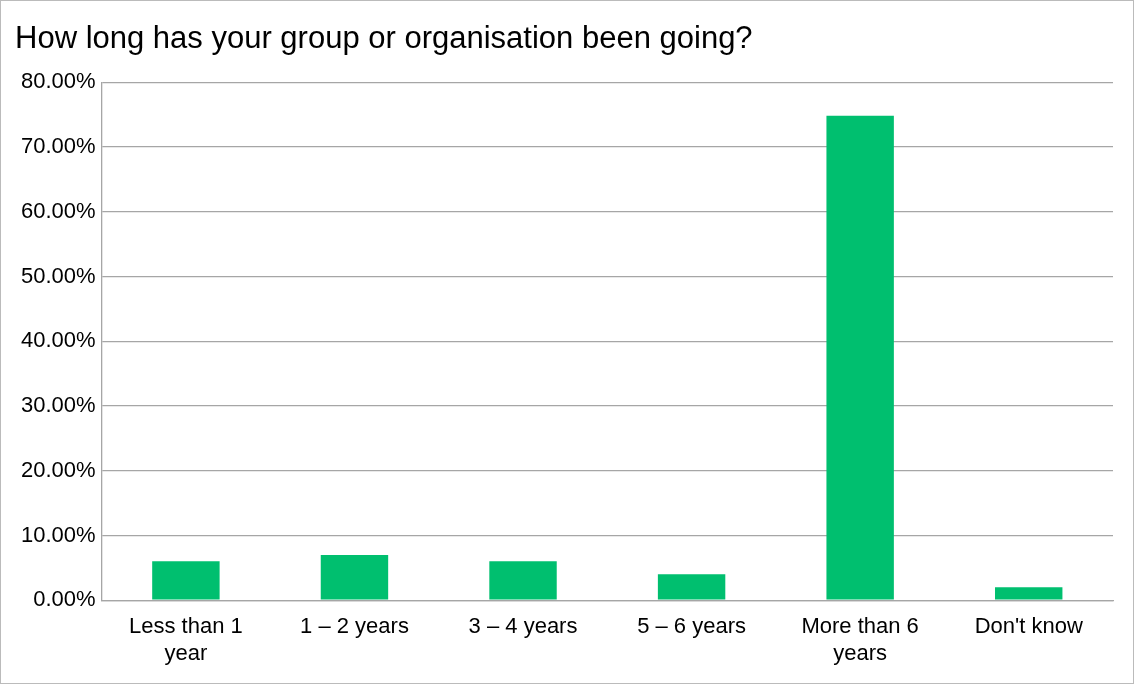  What do you see at coordinates (860, 639) in the screenshot?
I see `x-tick-label: More than 6 years` at bounding box center [860, 639].